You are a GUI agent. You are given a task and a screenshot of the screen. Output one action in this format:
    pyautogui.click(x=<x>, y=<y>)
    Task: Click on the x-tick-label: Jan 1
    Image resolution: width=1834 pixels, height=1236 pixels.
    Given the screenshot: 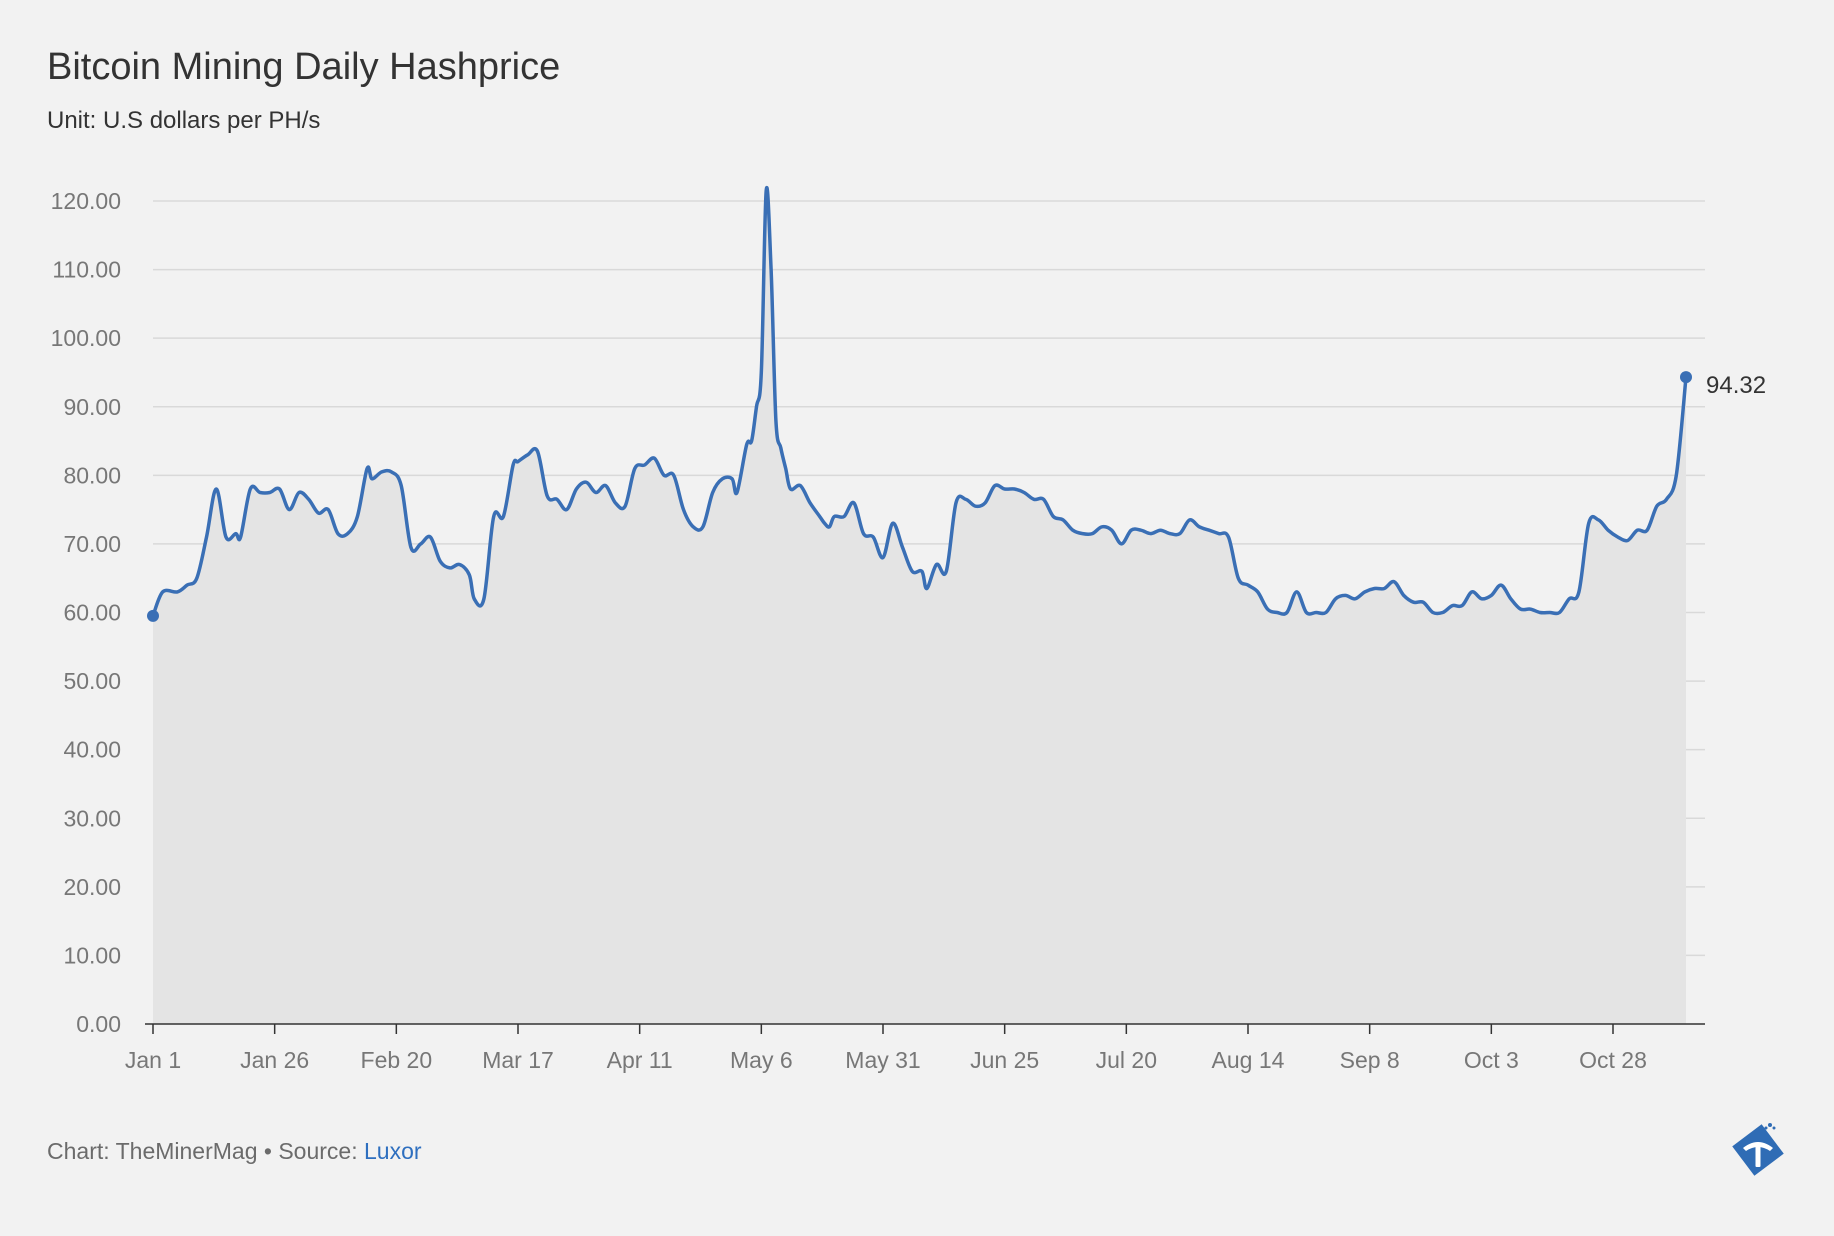 What is the action you would take?
    pyautogui.click(x=153, y=1060)
    